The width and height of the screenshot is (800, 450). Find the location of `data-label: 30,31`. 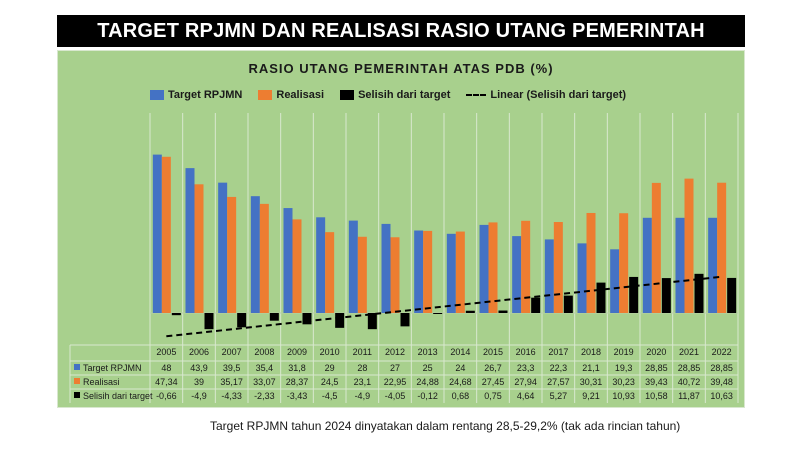

data-label: 30,31 is located at coordinates (591, 382).